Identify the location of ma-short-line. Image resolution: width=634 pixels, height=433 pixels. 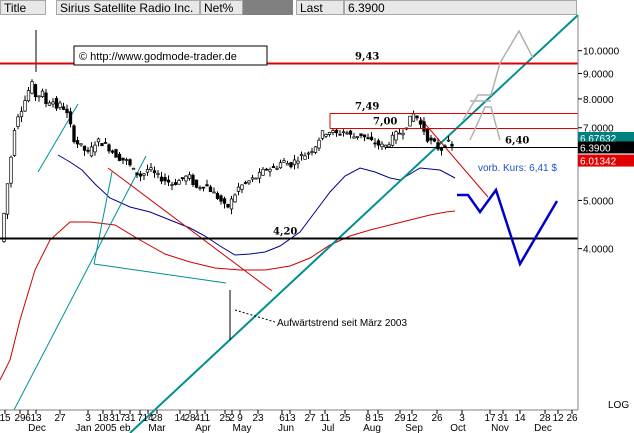
(256, 205).